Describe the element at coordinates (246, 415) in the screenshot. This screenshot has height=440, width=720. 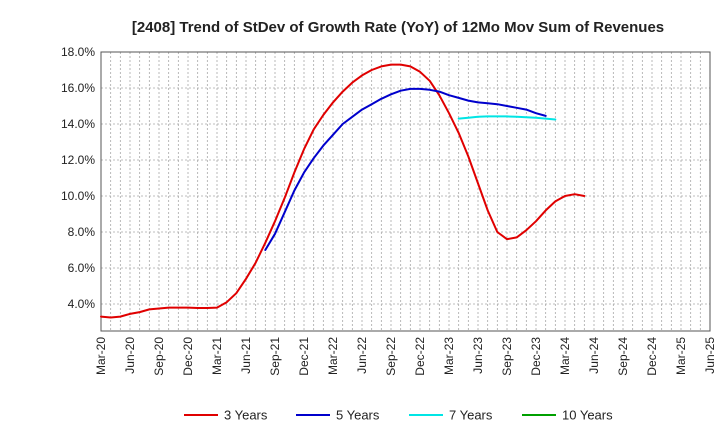
I see `legend-label: 3 Years` at that location.